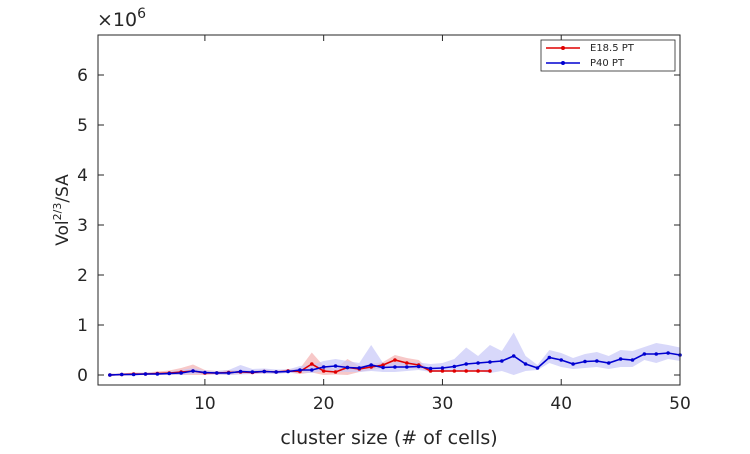  What do you see at coordinates (82, 276) in the screenshot?
I see `y-tick-label: 2` at bounding box center [82, 276].